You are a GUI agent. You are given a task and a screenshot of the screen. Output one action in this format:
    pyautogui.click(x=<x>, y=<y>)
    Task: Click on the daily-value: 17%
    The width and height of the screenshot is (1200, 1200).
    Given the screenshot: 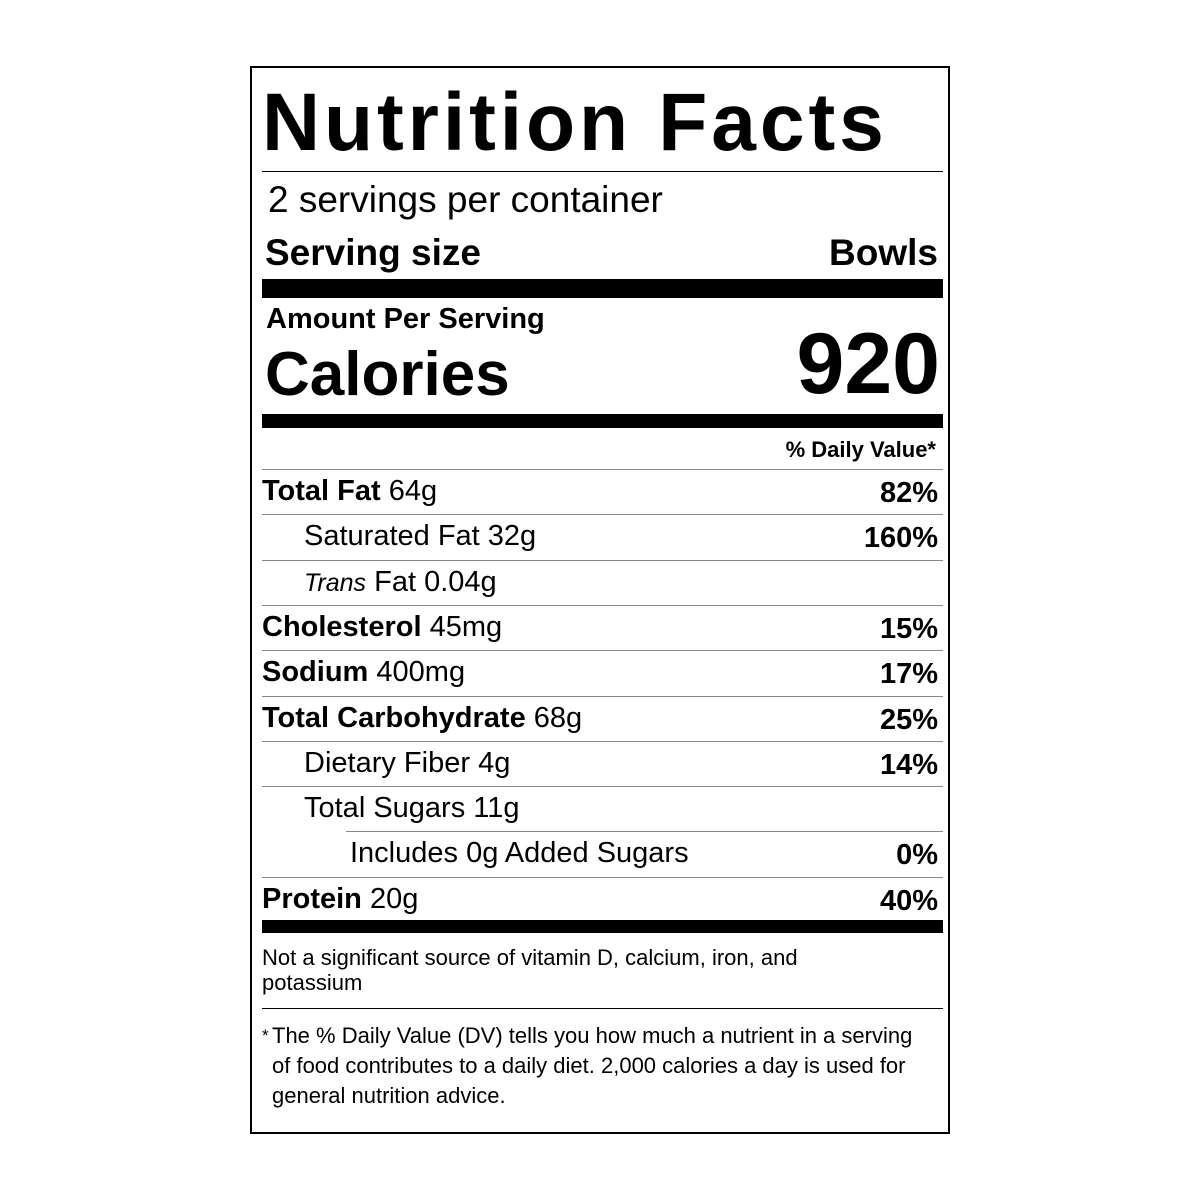 What is the action you would take?
    pyautogui.click(x=908, y=674)
    